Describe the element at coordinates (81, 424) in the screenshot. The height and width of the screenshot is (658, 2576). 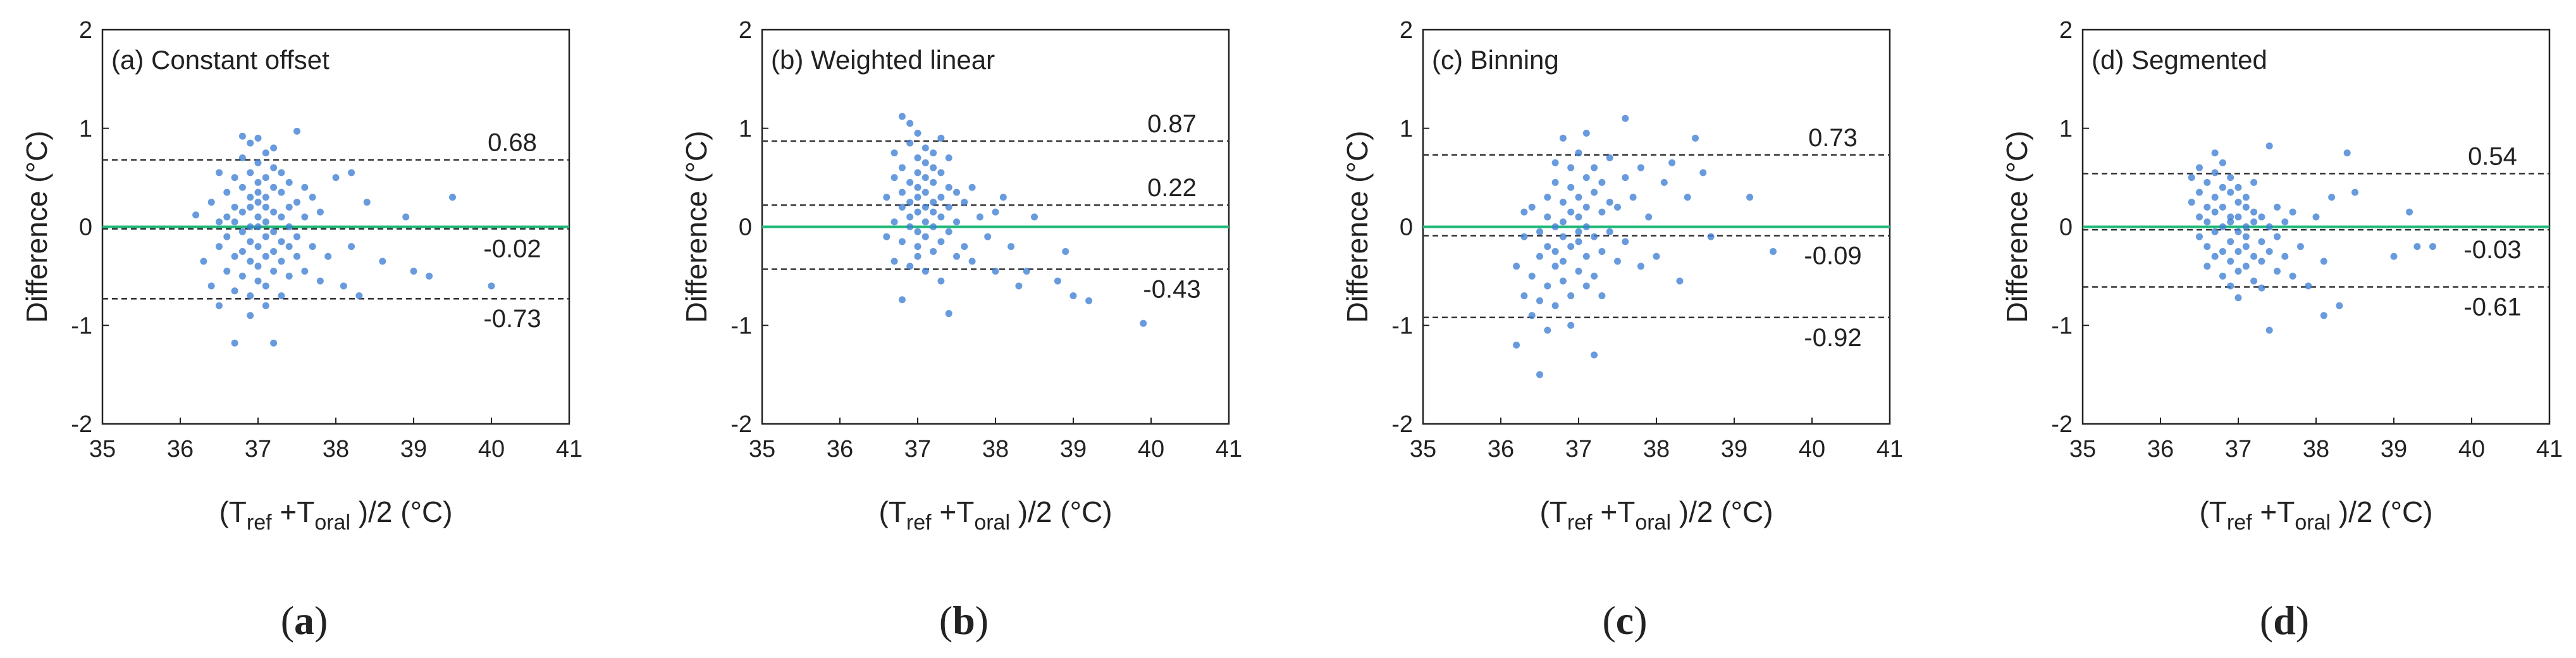
I see `y-tick-label: -2` at that location.